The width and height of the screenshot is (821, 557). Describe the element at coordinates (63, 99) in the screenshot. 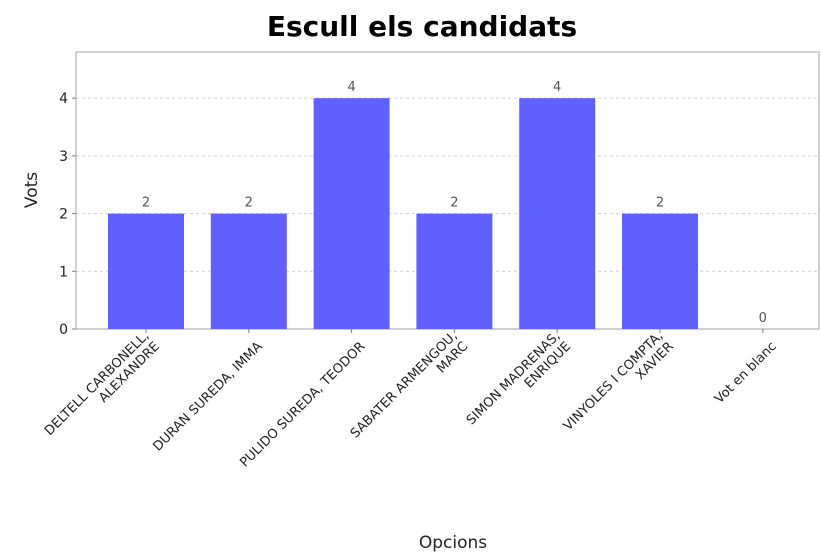

I see `y-tick-label: 4` at that location.